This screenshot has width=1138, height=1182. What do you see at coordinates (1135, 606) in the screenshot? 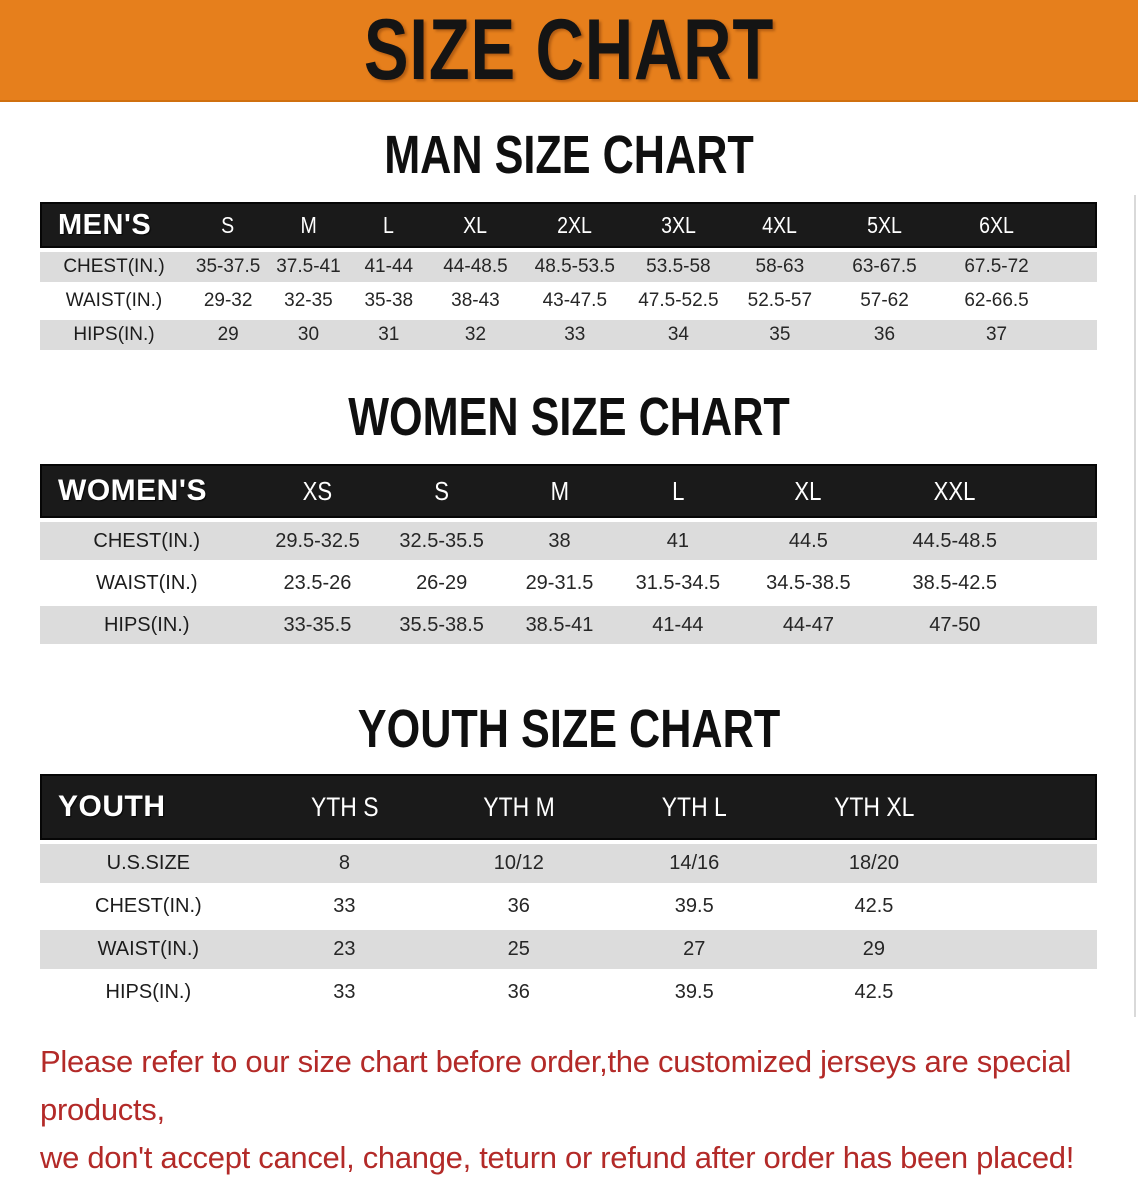
I see `page-edge-artifact-line` at bounding box center [1135, 606].